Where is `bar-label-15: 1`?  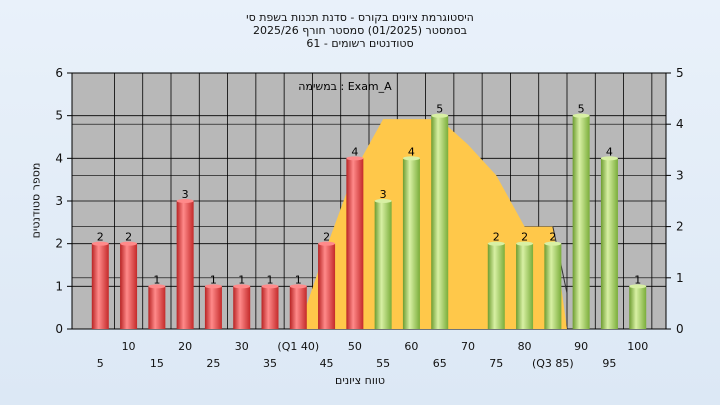
bar-label-15: 1 is located at coordinates (156, 279).